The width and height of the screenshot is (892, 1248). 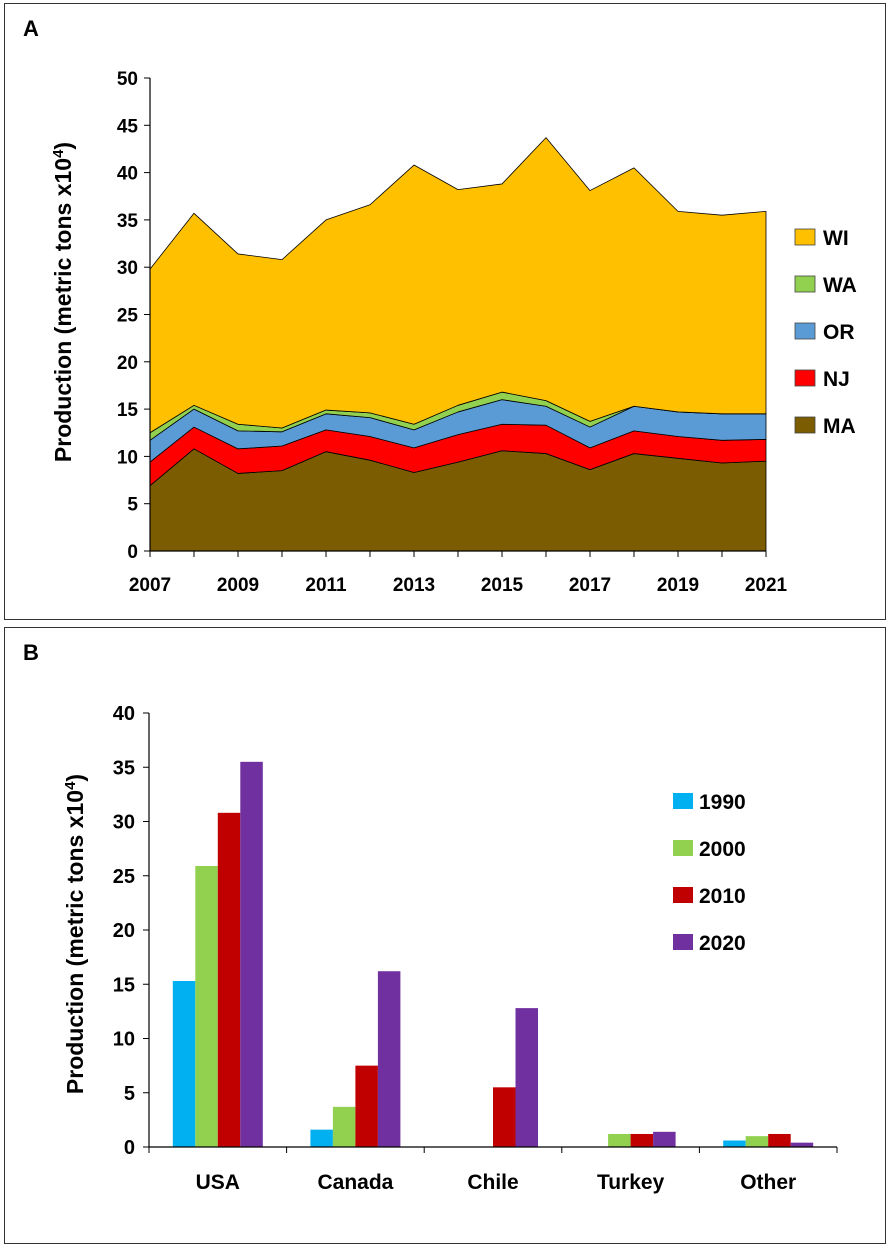 I want to click on bar-turkey-2010, so click(x=642, y=1140).